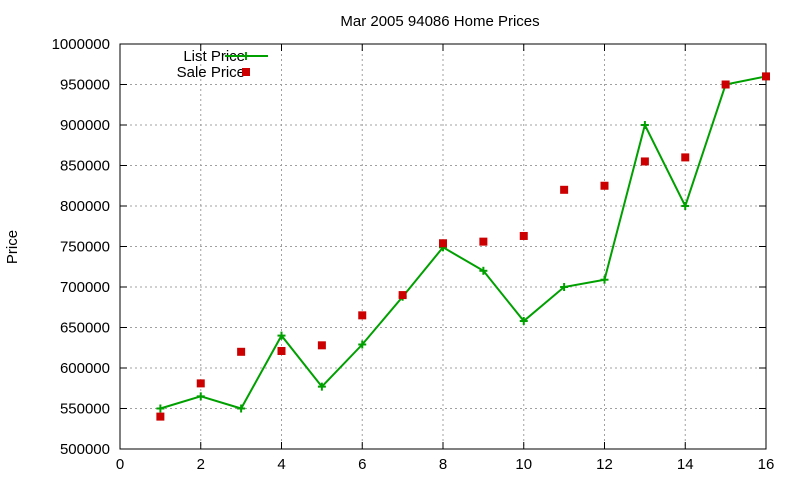  I want to click on y-tick-label: 800000, so click(85, 206).